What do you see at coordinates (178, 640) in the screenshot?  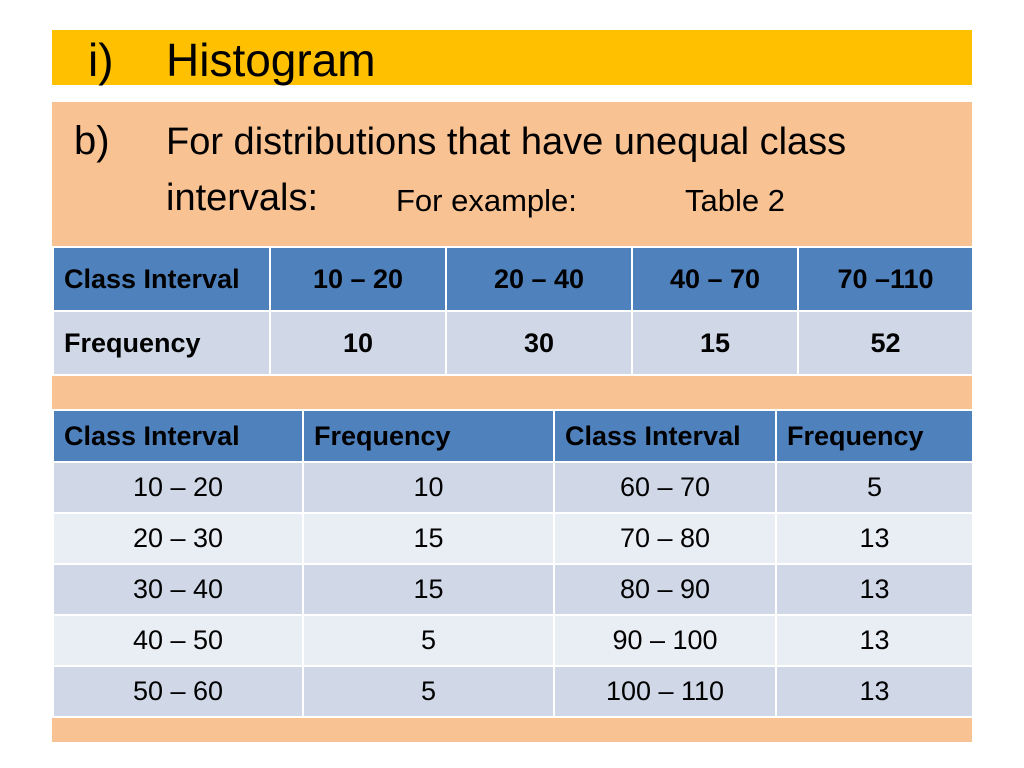 I see `table-cell: 40 – 50` at bounding box center [178, 640].